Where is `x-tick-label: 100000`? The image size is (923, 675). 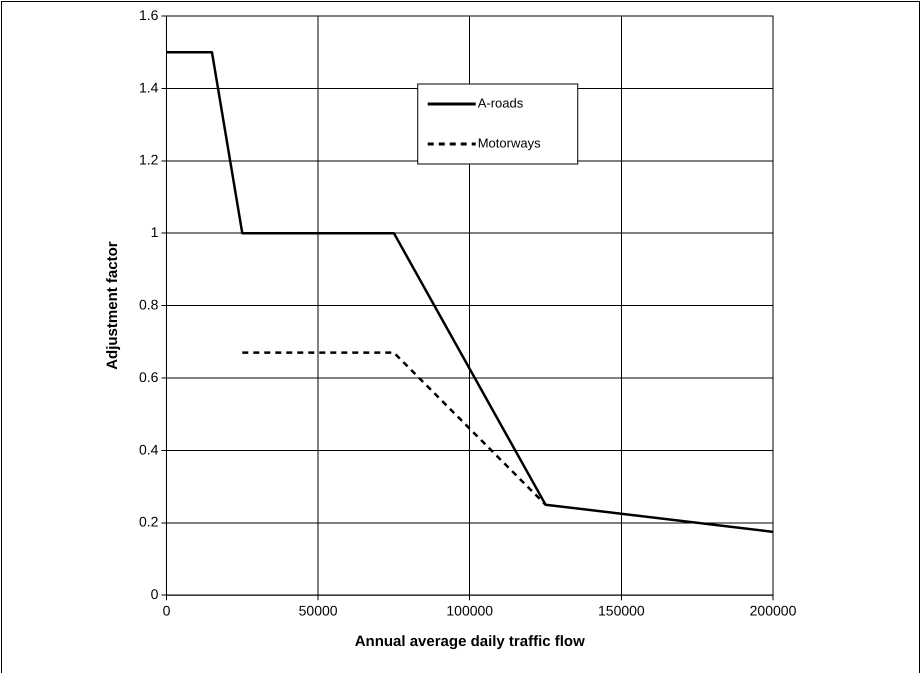 x-tick-label: 100000 is located at coordinates (470, 610).